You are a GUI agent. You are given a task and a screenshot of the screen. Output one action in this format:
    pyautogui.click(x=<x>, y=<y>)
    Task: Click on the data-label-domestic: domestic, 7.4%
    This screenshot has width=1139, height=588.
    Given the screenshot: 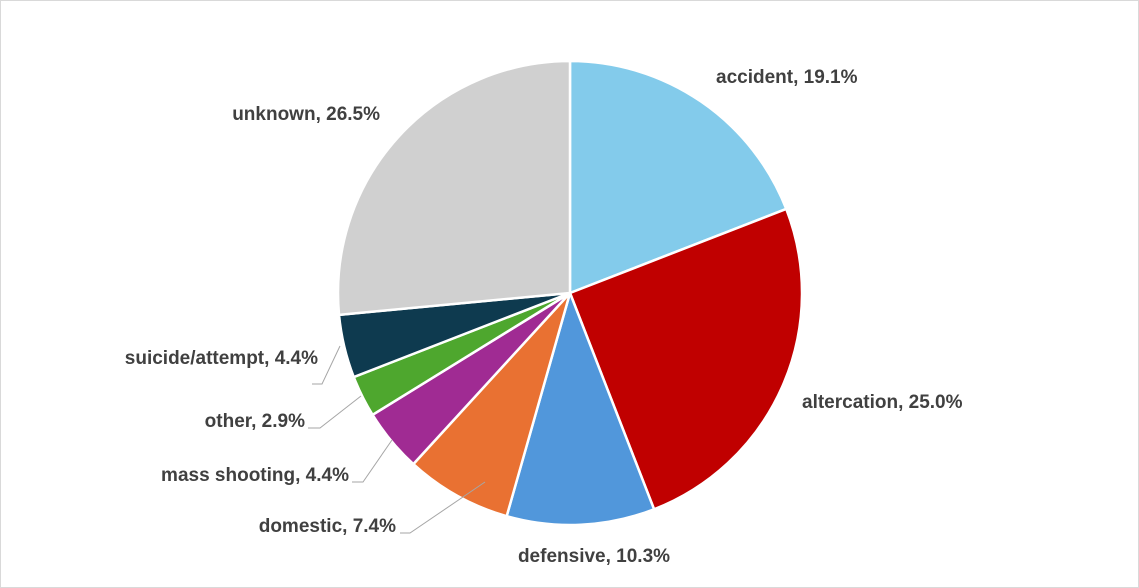 What is the action you would take?
    pyautogui.click(x=327, y=526)
    